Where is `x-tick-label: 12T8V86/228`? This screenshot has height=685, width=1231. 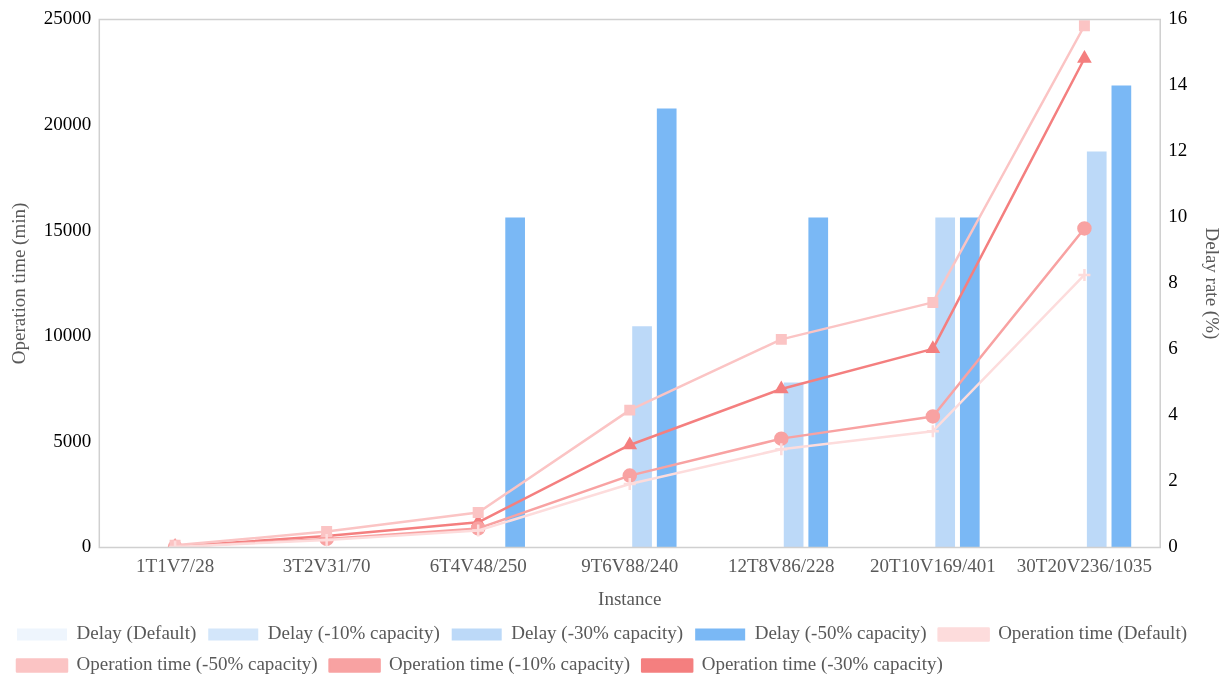
x-tick-label: 12T8V86/228 is located at coordinates (781, 565).